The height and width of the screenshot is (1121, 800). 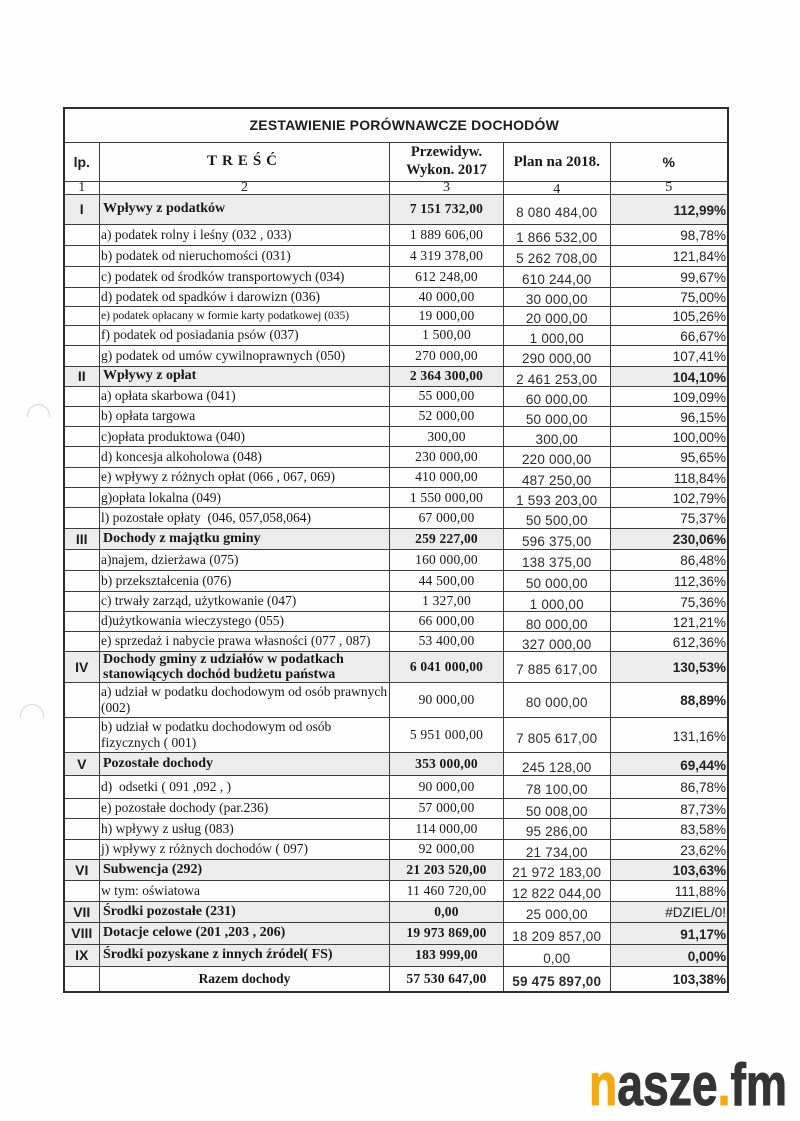 I want to click on svg-text: nasze.fm, so click(x=688, y=1085).